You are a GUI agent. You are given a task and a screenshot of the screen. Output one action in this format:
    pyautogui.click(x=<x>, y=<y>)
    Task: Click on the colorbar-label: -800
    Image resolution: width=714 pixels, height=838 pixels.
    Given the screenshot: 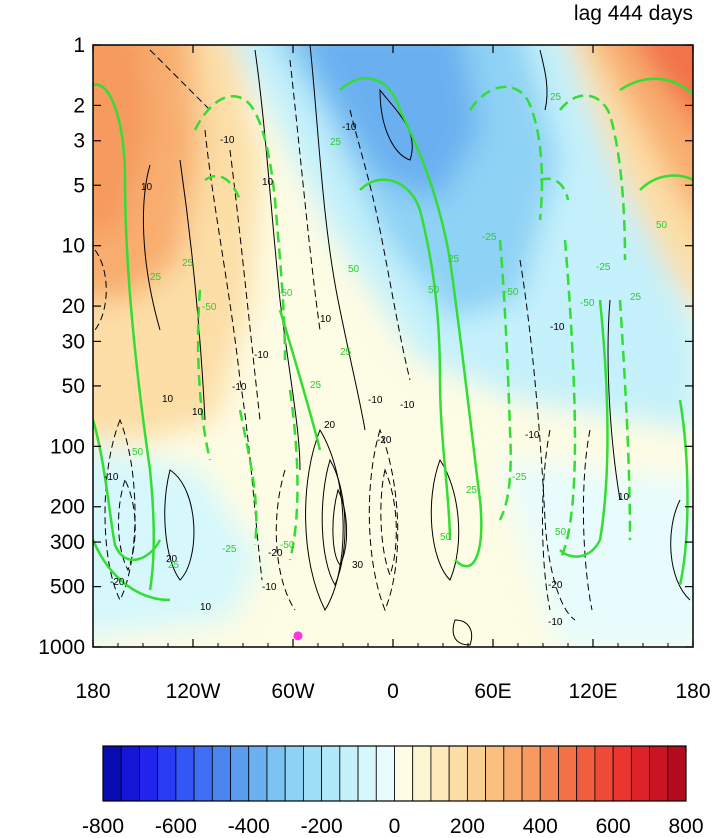 What is the action you would take?
    pyautogui.click(x=103, y=826)
    